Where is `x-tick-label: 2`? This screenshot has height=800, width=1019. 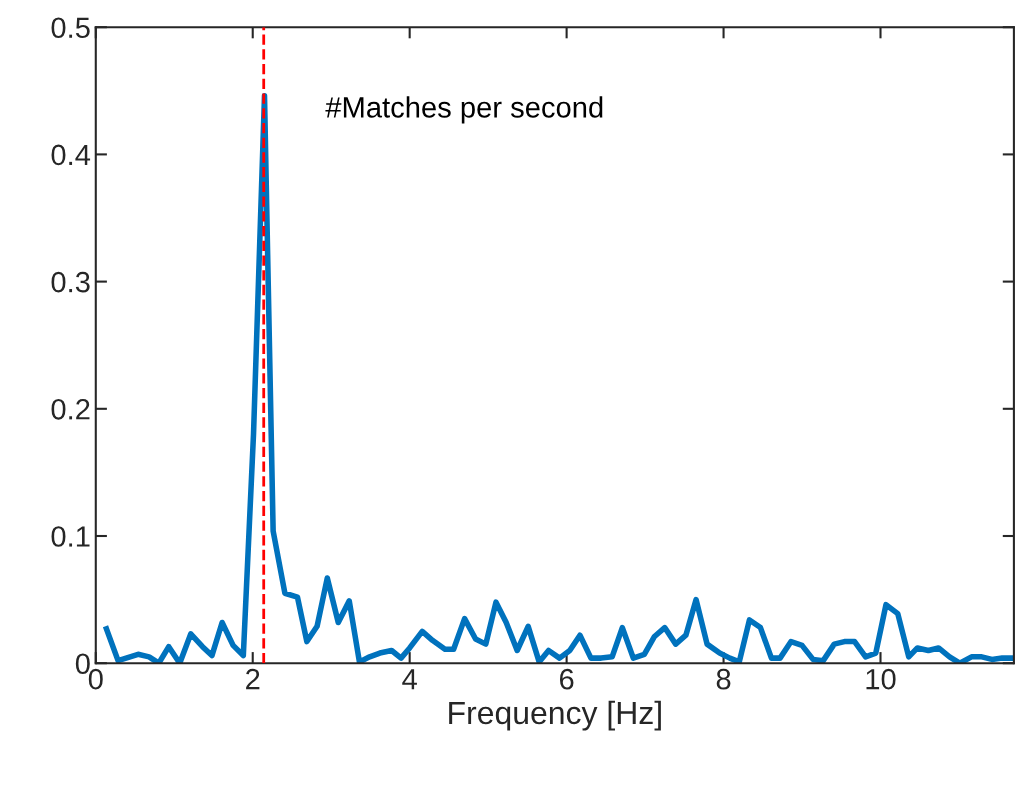
x-tick-label: 2 is located at coordinates (253, 679).